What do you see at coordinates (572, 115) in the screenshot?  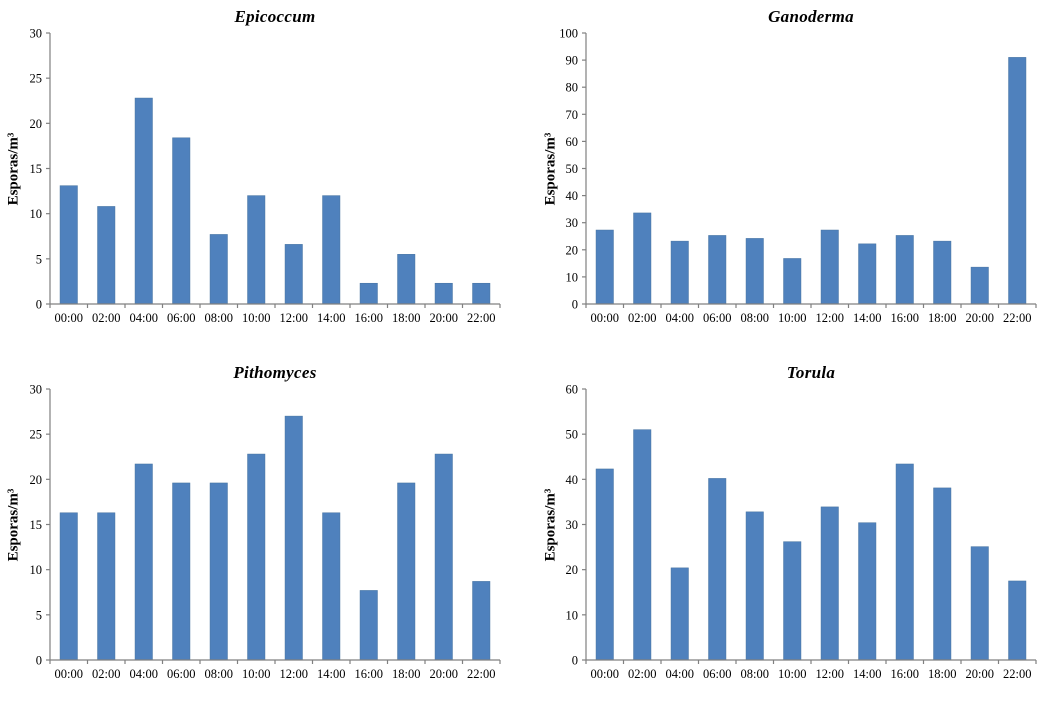 I see `y-tick-label: 70` at bounding box center [572, 115].